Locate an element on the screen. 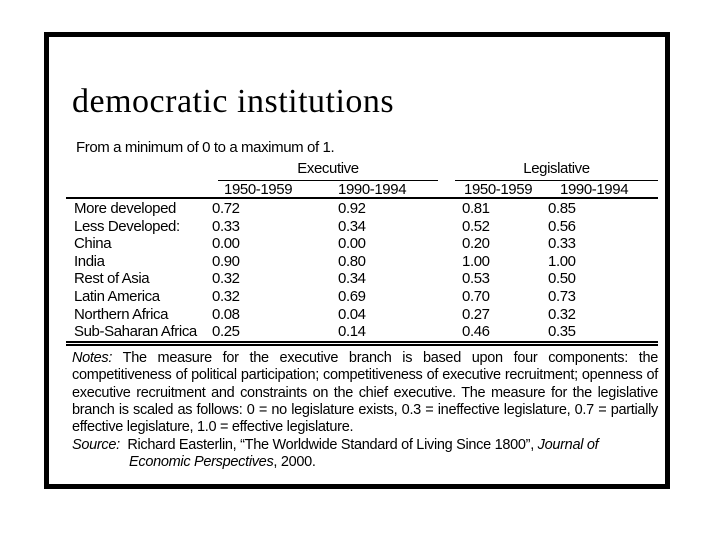 The height and width of the screenshot is (540, 720). cell-value: 0.20 is located at coordinates (476, 244).